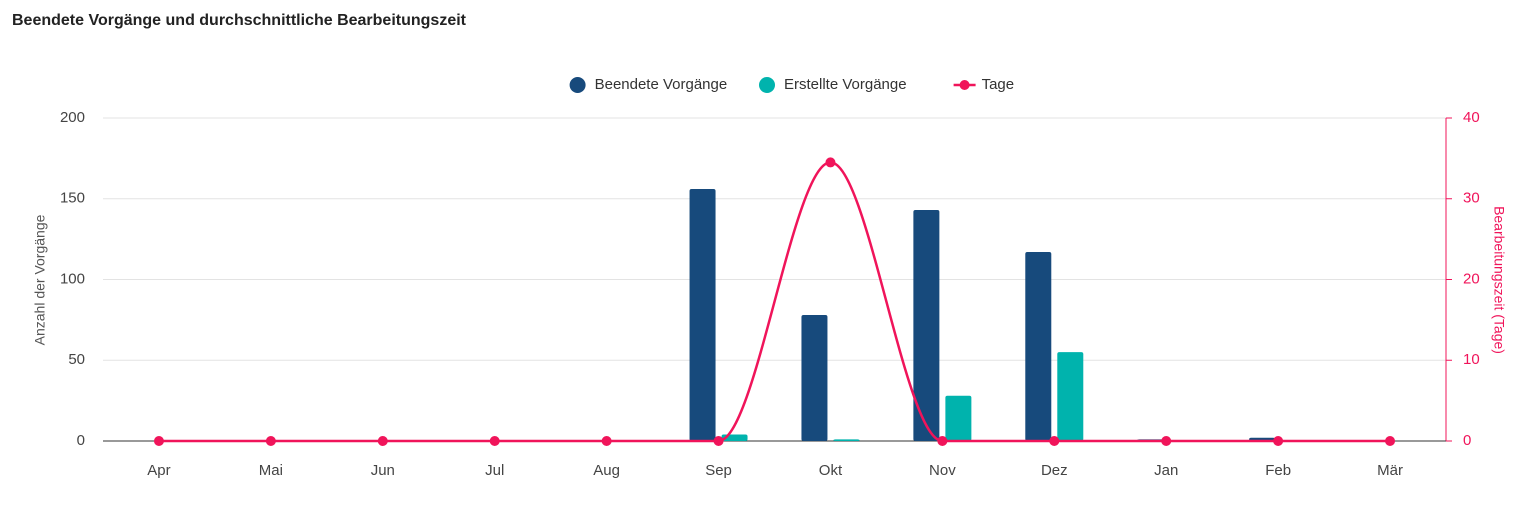 This screenshot has width=1534, height=511. What do you see at coordinates (72, 198) in the screenshot?
I see `y-tick-label: 150` at bounding box center [72, 198].